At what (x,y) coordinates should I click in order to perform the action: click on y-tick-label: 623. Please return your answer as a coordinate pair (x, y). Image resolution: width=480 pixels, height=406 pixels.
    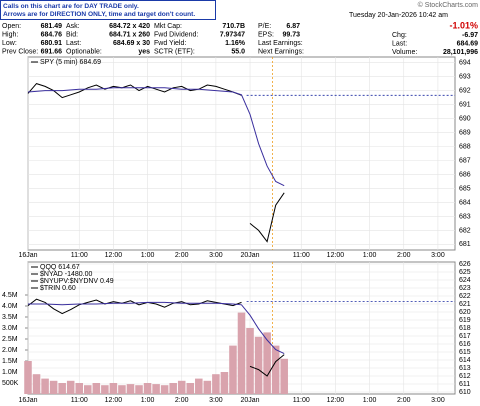
    Looking at the image, I should click on (465, 288).